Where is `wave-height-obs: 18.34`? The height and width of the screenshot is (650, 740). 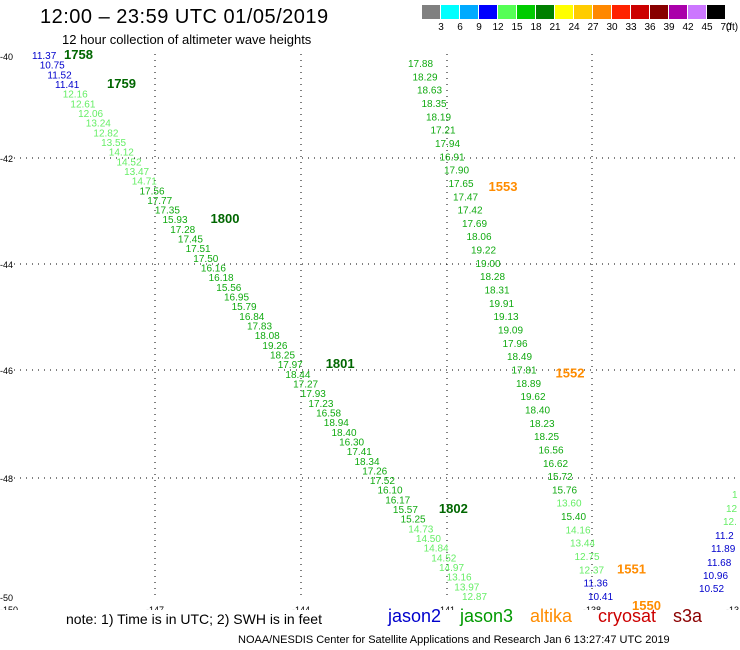
wave-height-obs: 18.34 is located at coordinates (367, 462).